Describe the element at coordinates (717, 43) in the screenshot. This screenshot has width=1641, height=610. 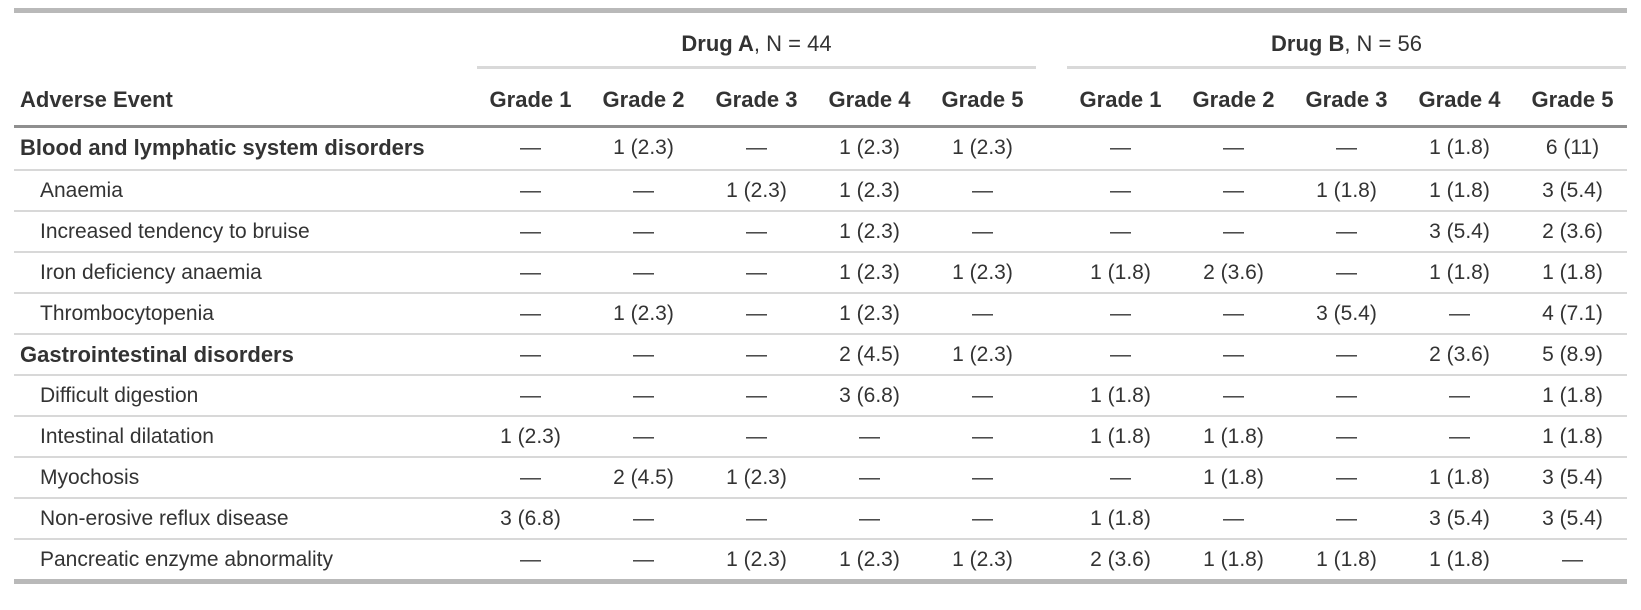
I see `drug-a-name: Drug A` at that location.